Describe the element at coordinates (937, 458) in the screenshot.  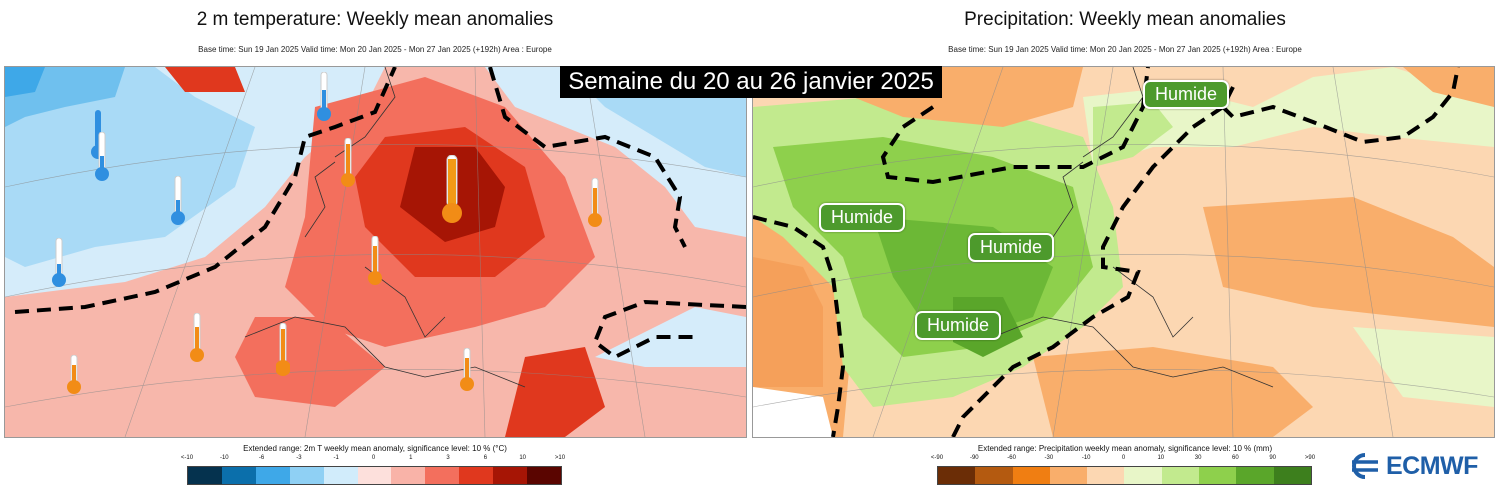
I see `tick-label: <-90` at that location.